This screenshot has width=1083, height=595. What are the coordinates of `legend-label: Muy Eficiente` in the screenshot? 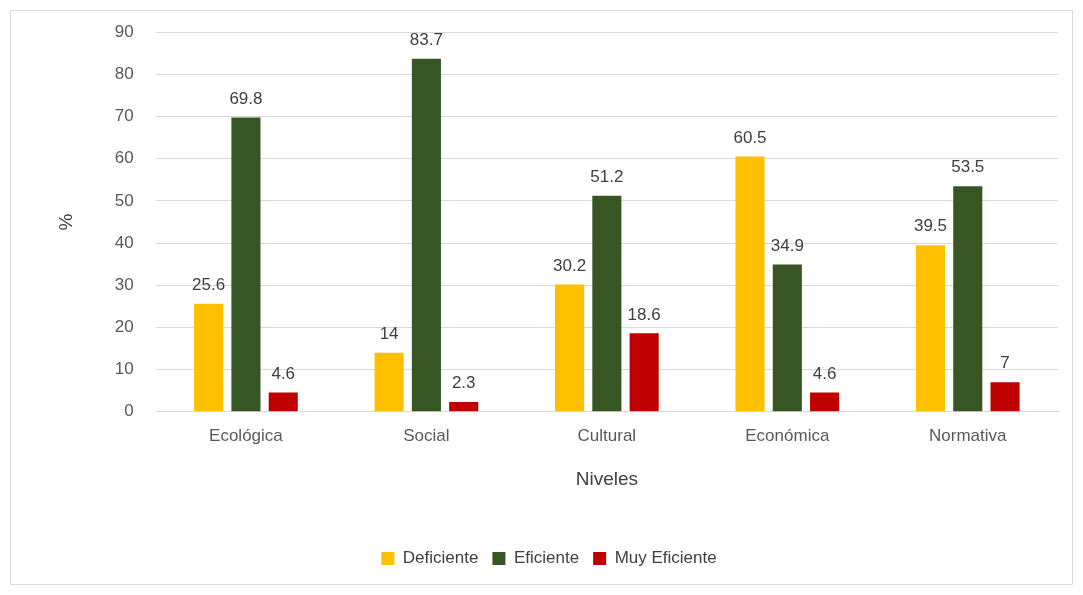 It's located at (665, 558).